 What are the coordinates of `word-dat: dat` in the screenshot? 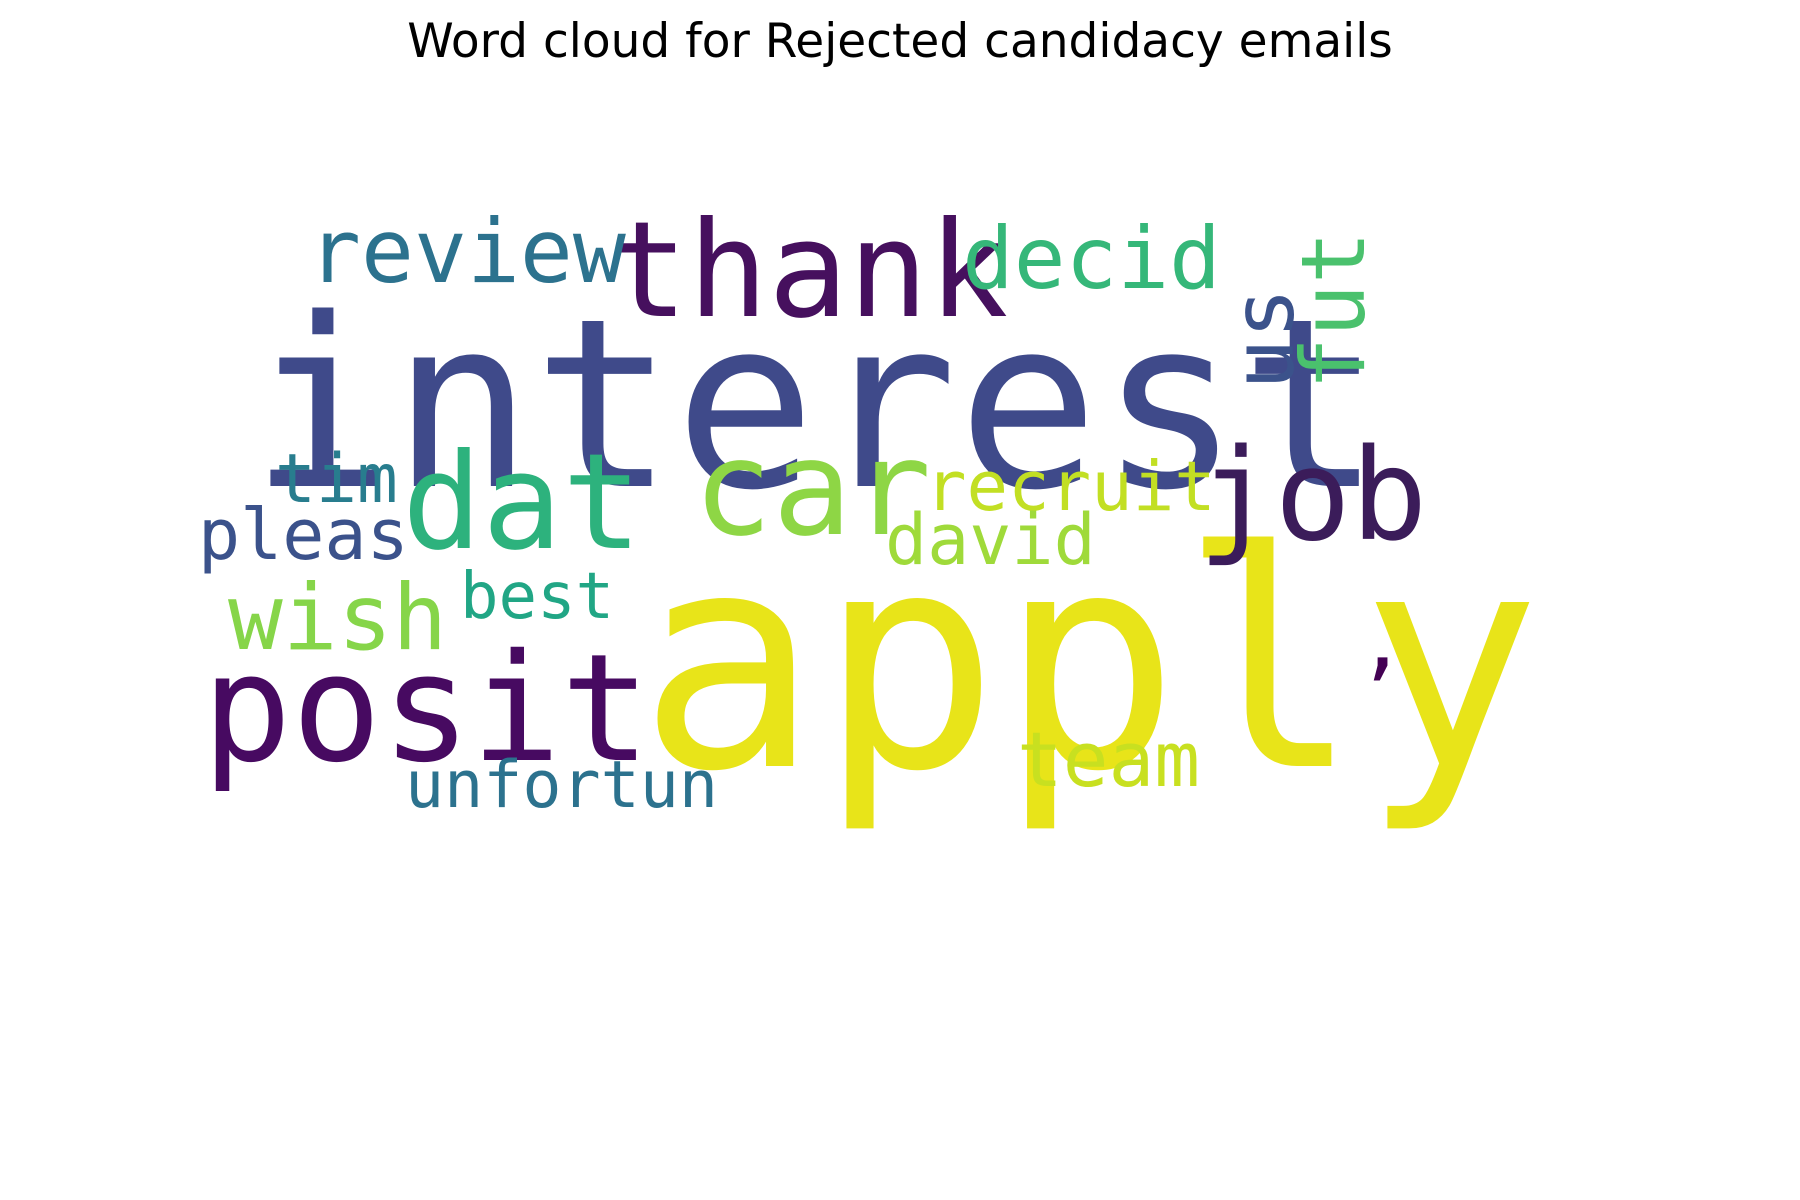 It's located at (522, 503).